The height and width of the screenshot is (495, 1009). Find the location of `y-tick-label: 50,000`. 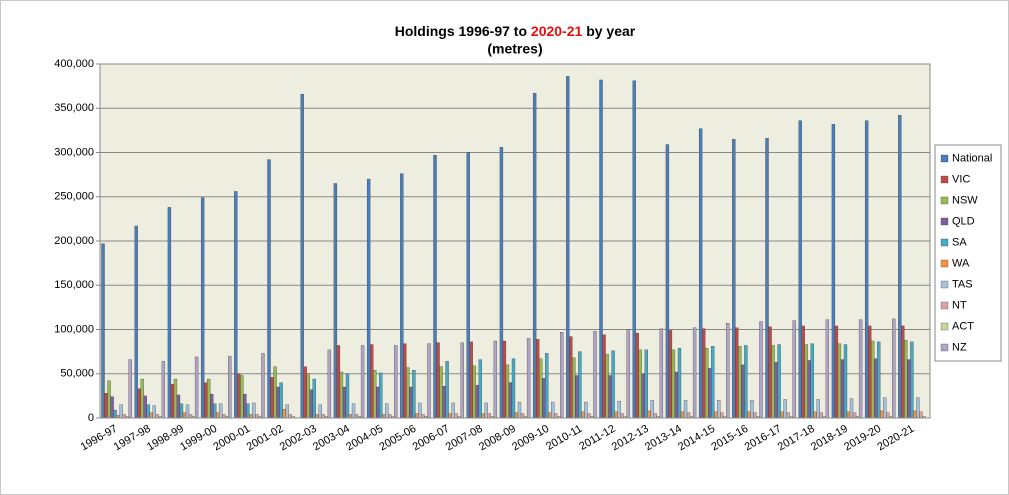

y-tick-label: 50,000 is located at coordinates (77, 374).